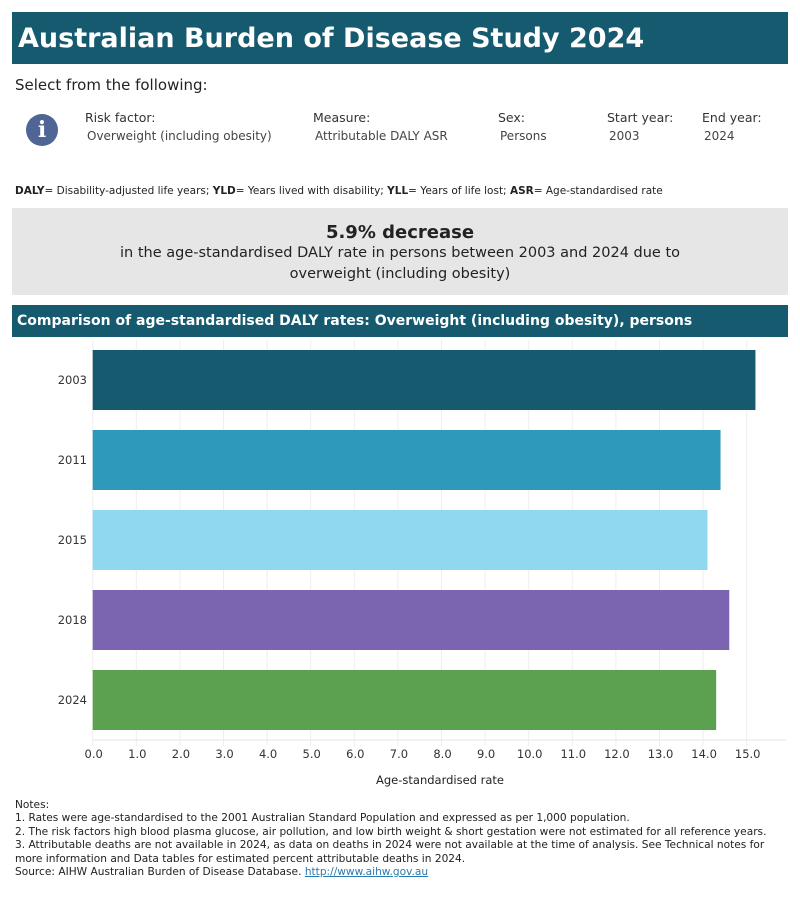  Describe the element at coordinates (640, 117) in the screenshot. I see `filter-label: Start year:` at that location.